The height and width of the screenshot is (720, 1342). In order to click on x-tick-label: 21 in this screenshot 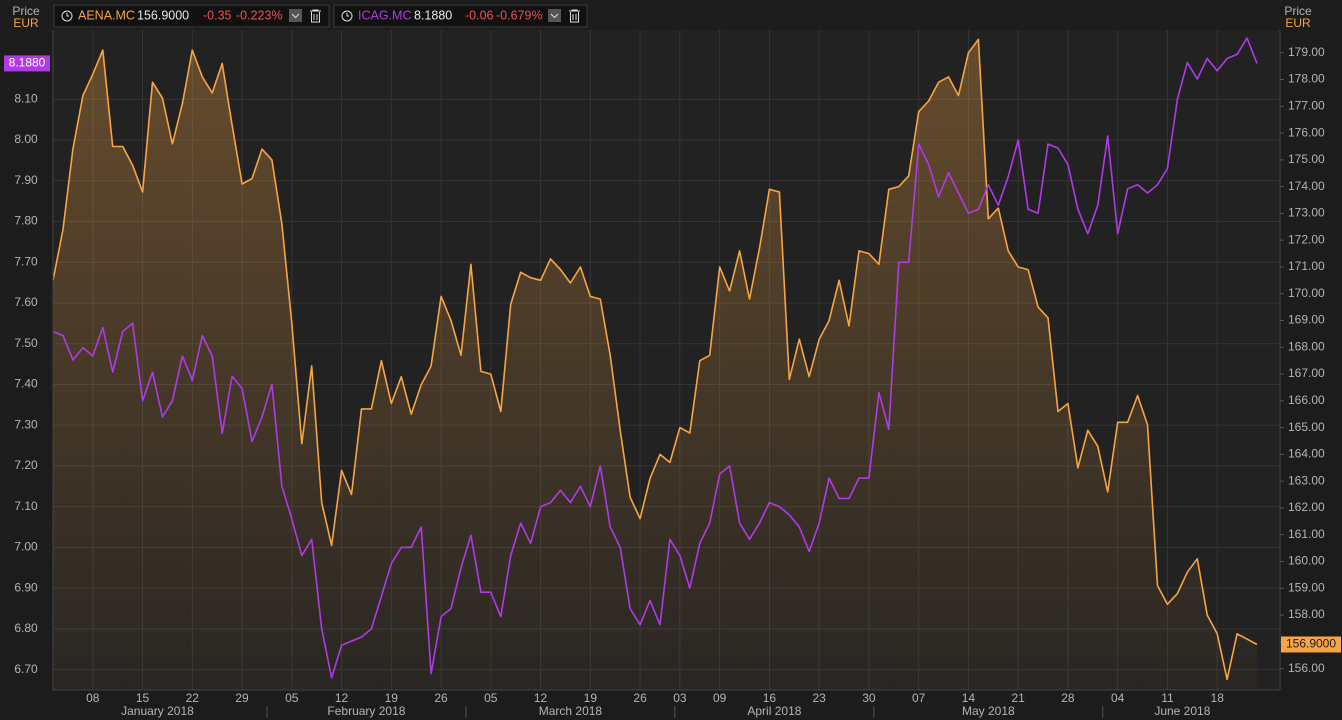, I will do `click(1019, 698)`.